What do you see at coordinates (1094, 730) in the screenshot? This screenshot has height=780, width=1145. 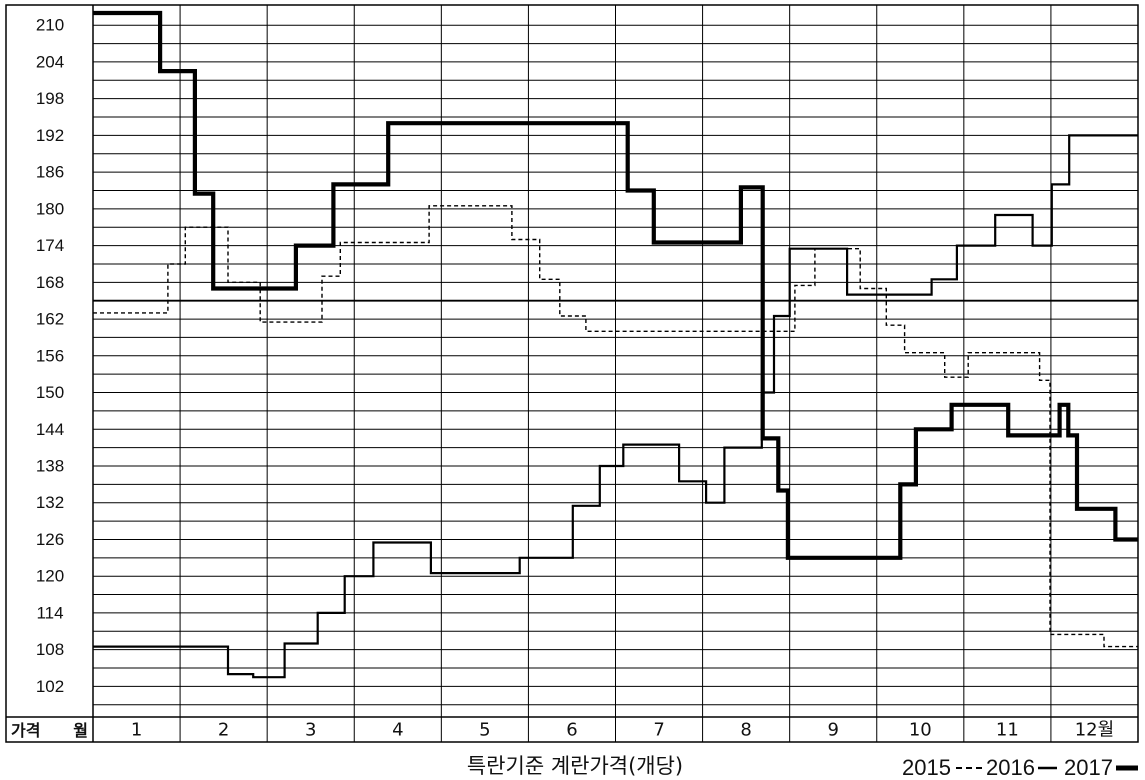 I see `x-tick-label: 12월` at bounding box center [1094, 730].